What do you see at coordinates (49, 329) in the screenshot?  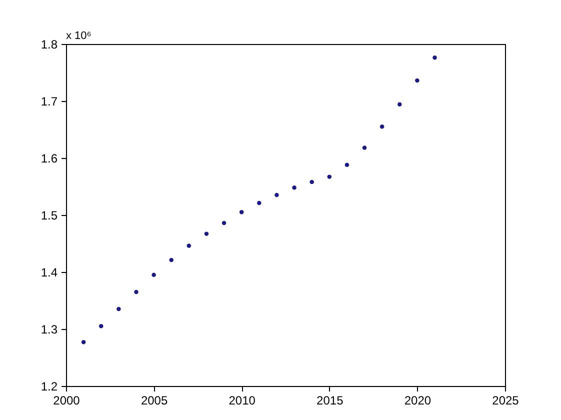 I see `y-tick-label: 1.3` at bounding box center [49, 329].